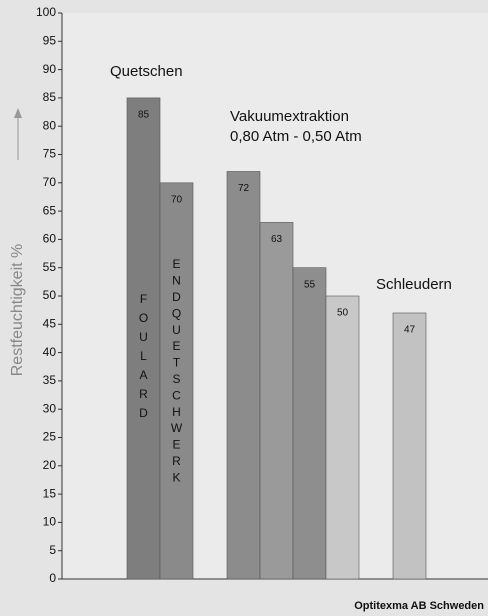  I want to click on y-tick-label: 5, so click(52, 550).